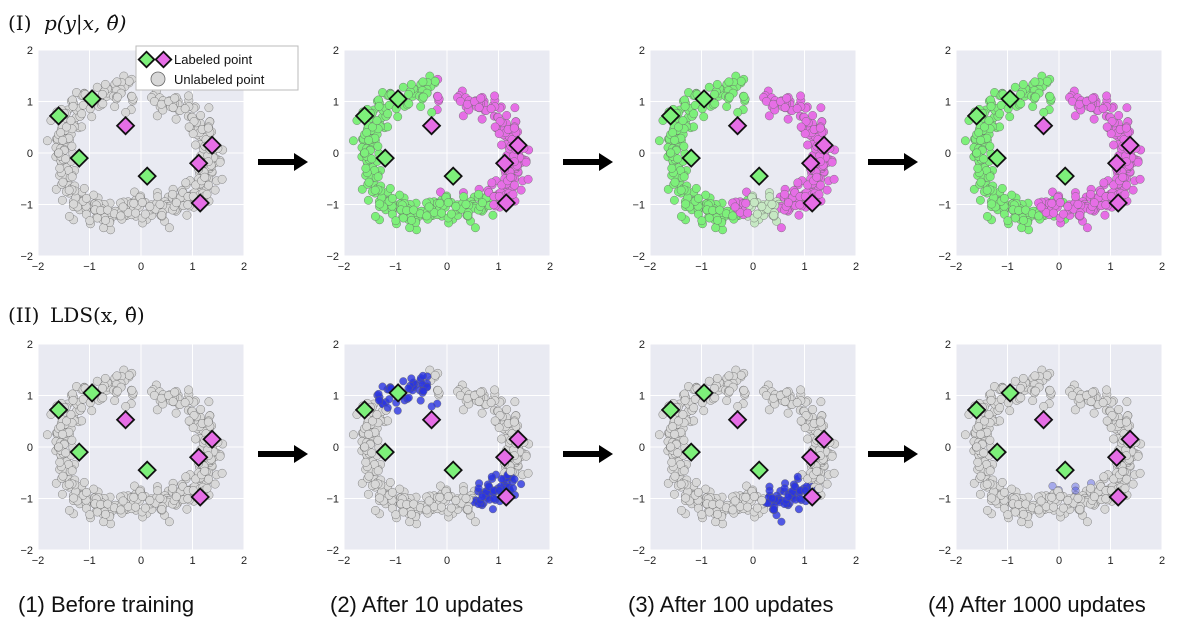 The image size is (1200, 628). What do you see at coordinates (332, 551) in the screenshot?
I see `y-tick-label: −2` at bounding box center [332, 551].